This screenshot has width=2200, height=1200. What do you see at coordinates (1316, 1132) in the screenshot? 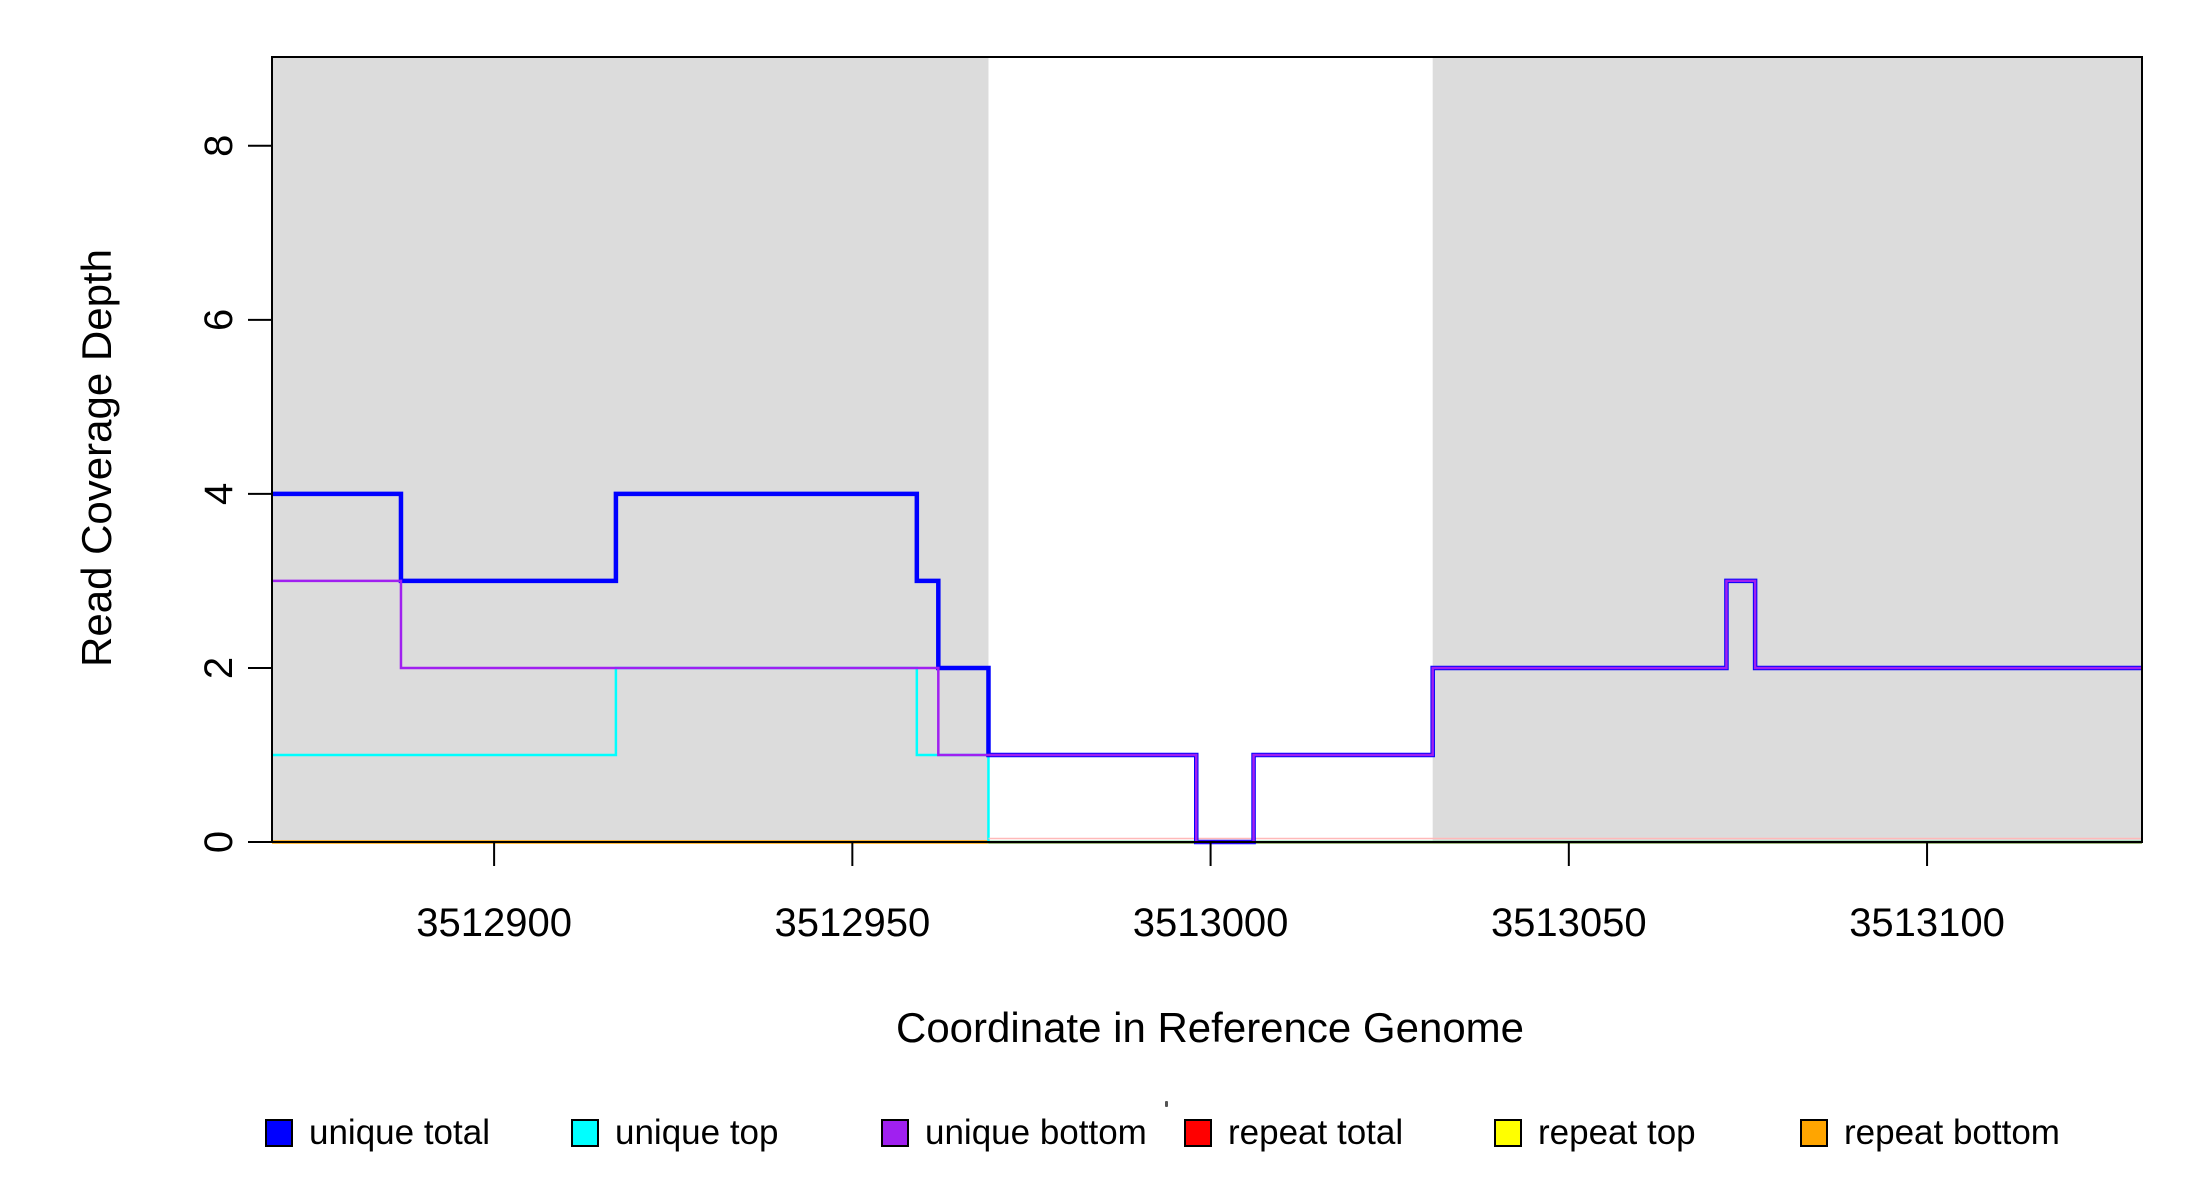
I see `legend-label: repeat total` at bounding box center [1316, 1132].